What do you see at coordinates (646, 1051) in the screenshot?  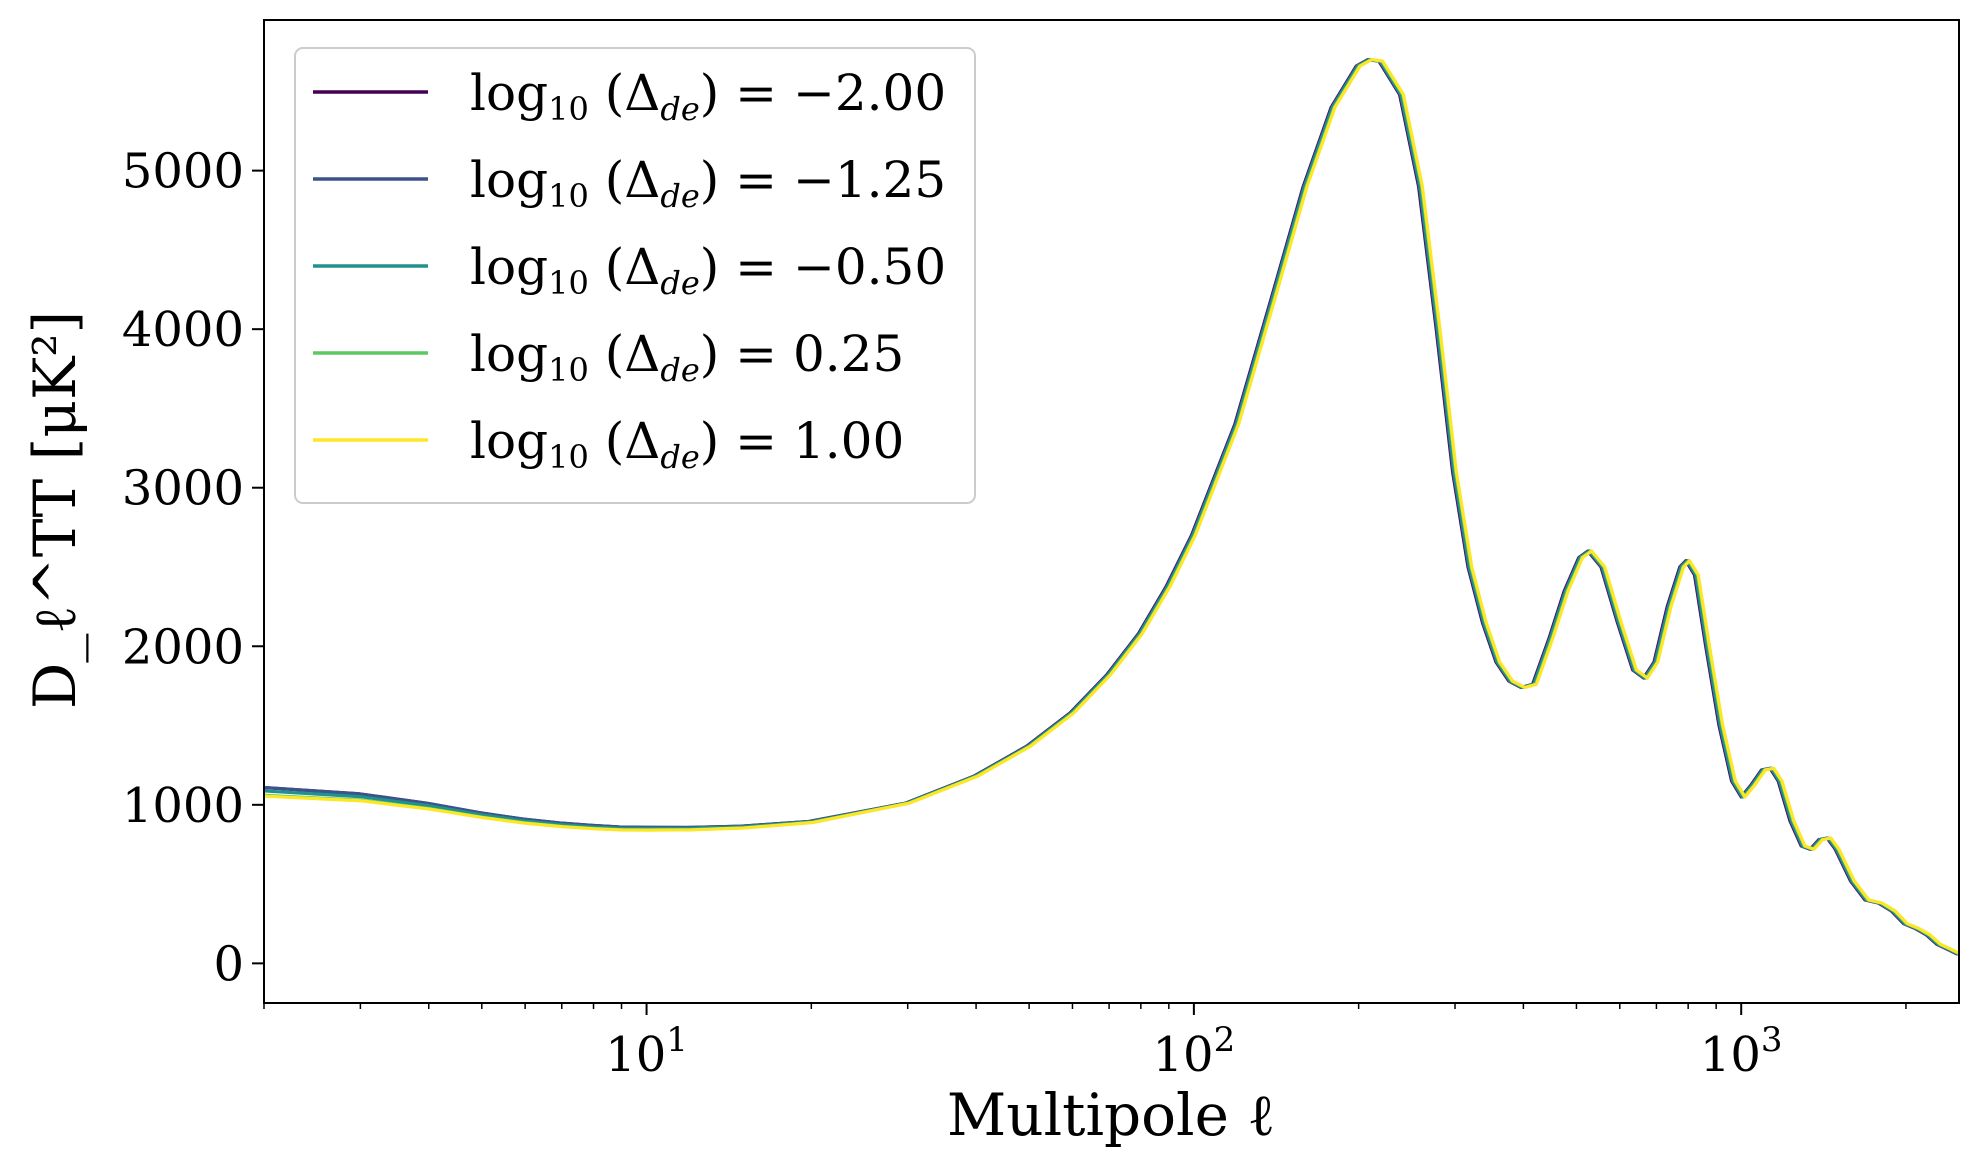 I see `x-tick-label-0: 10¹` at bounding box center [646, 1051].